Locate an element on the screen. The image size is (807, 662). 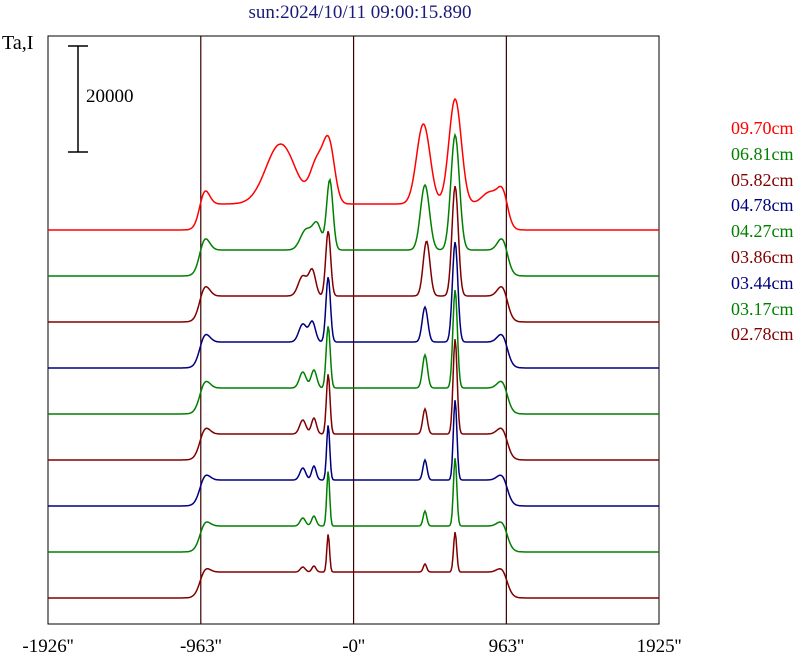
x-tick-label: 963'' is located at coordinates (506, 646).